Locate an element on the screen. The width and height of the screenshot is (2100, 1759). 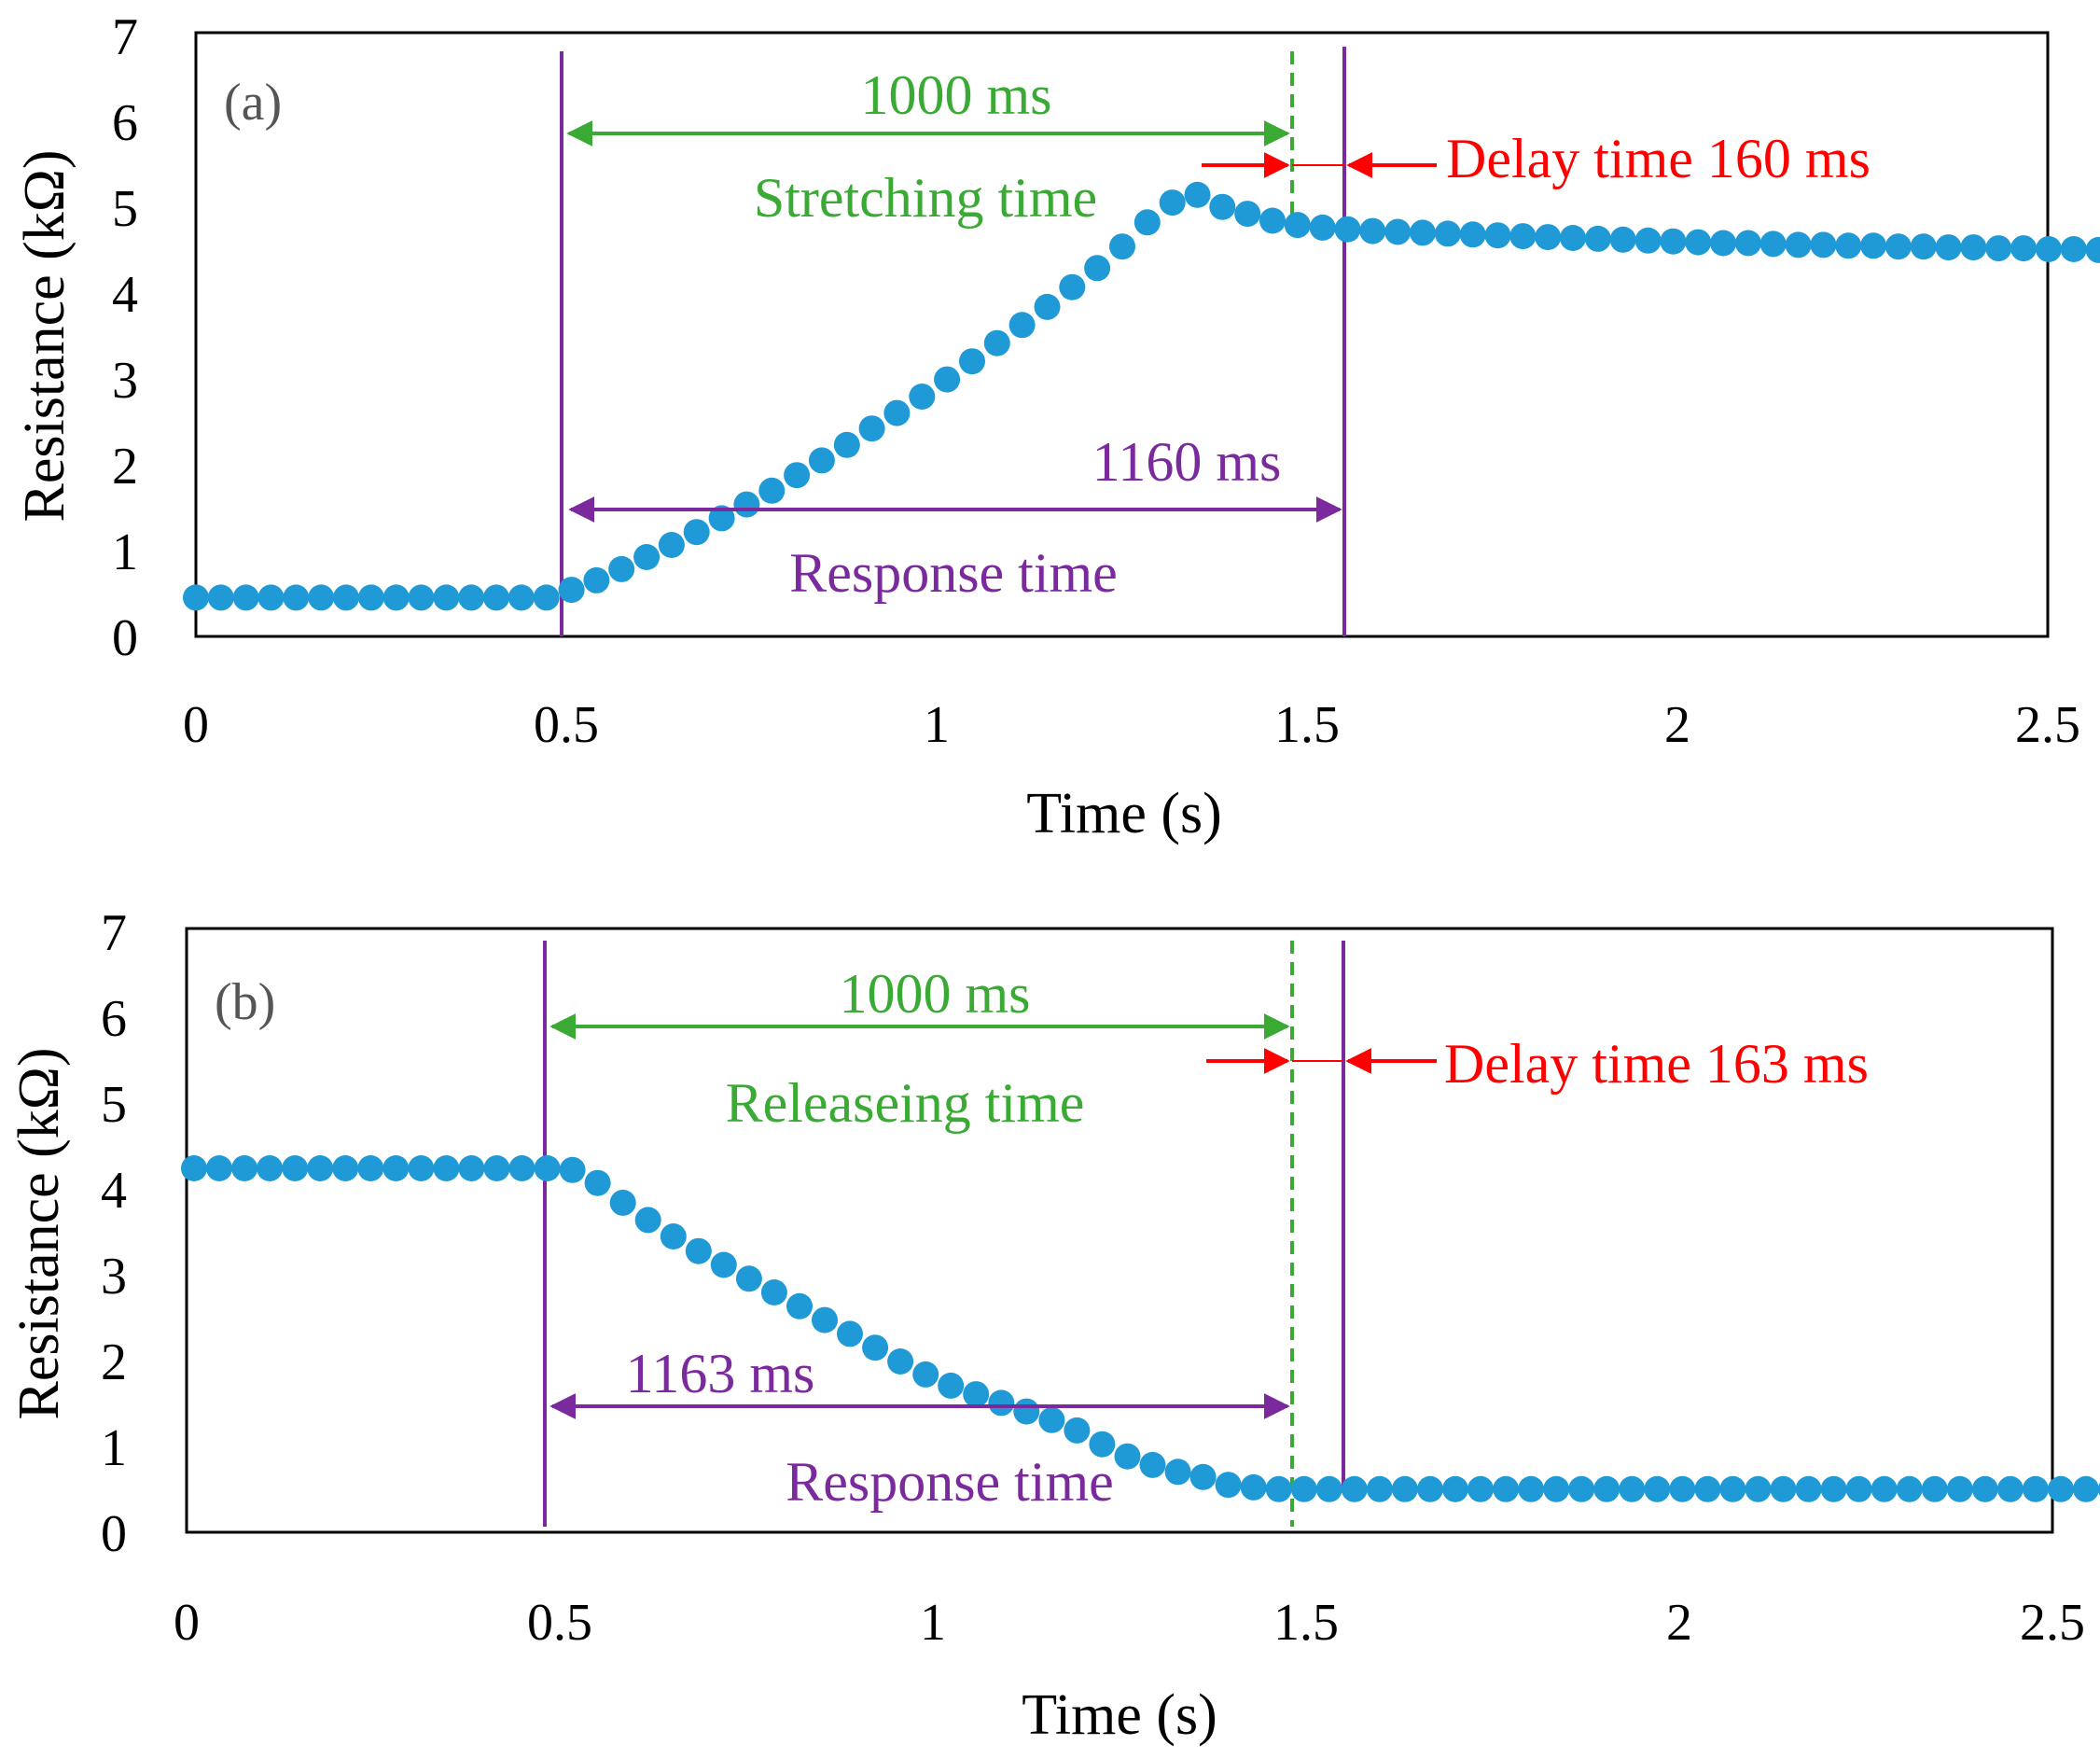
y-tick-label: 6 is located at coordinates (114, 1019).